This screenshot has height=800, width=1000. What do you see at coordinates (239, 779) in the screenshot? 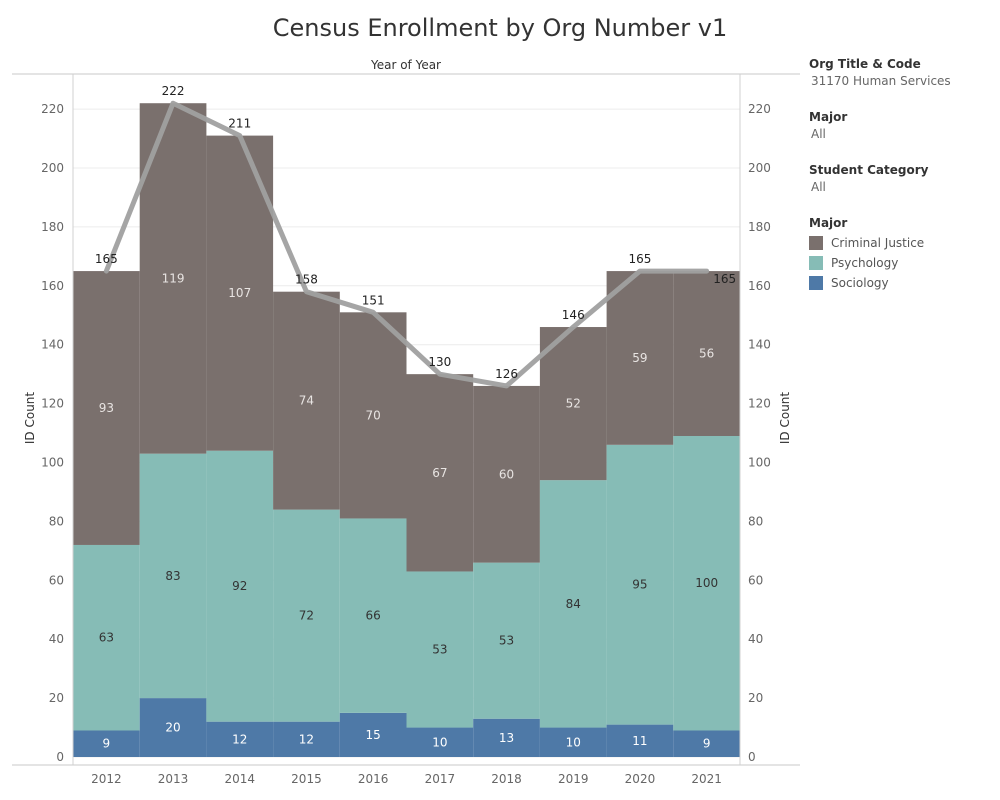
I see `x-tick-label: 2014` at bounding box center [239, 779].